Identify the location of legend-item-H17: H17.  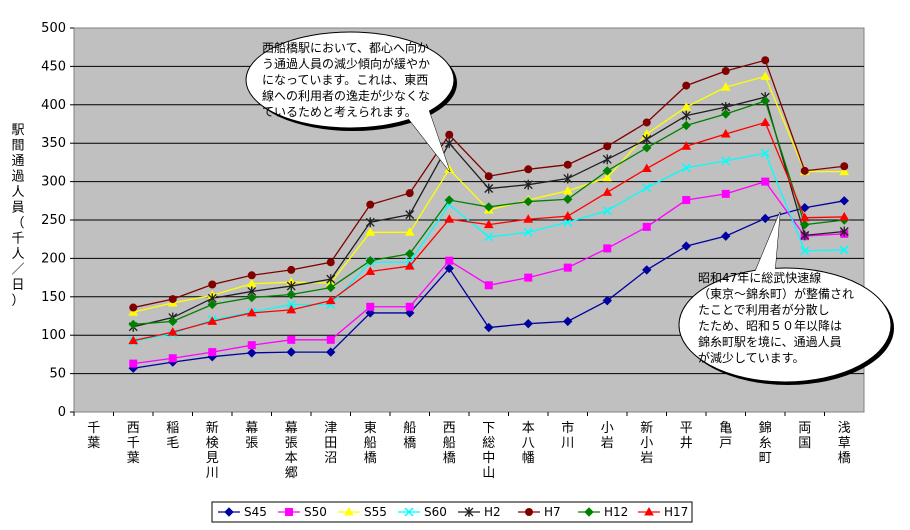
(663, 512).